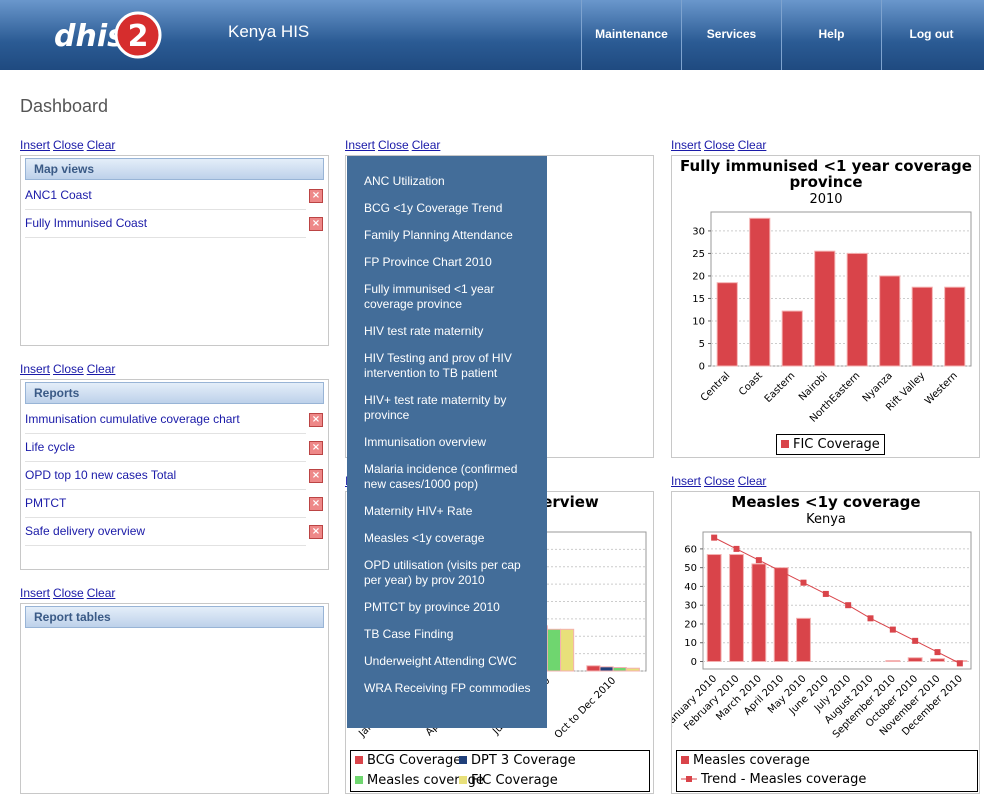 The image size is (984, 798). Describe the element at coordinates (418, 511) in the screenshot. I see `menu-item: Maternity HIV+ Rate` at that location.